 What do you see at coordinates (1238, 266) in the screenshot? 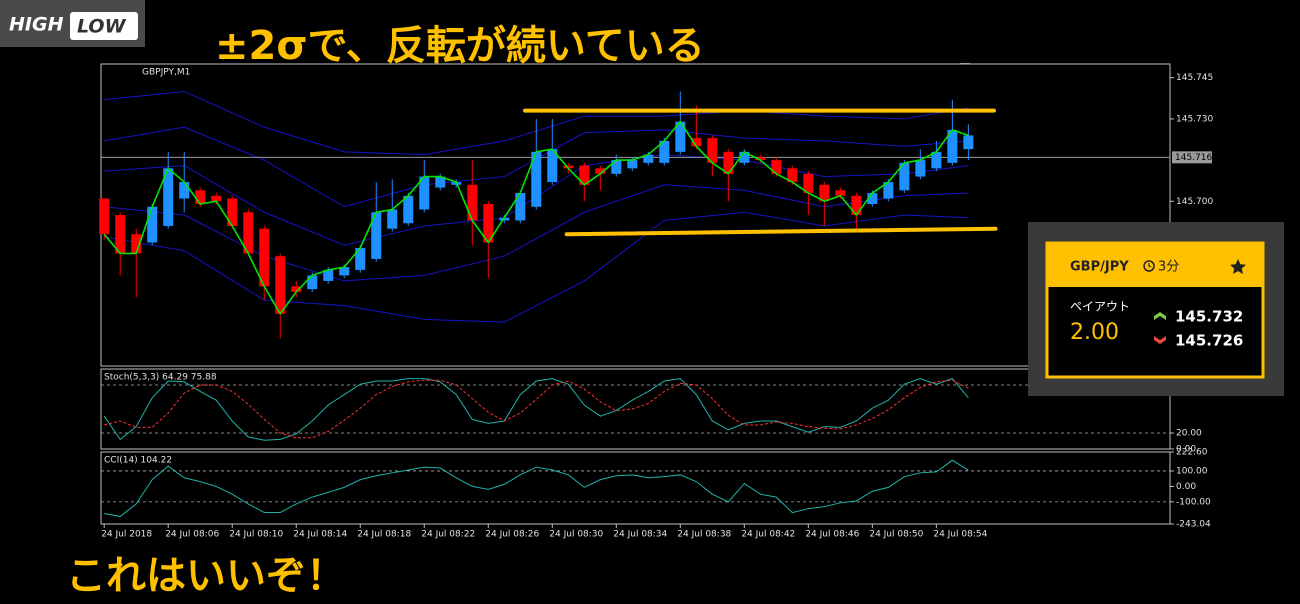
I see `favorite-star` at bounding box center [1238, 266].